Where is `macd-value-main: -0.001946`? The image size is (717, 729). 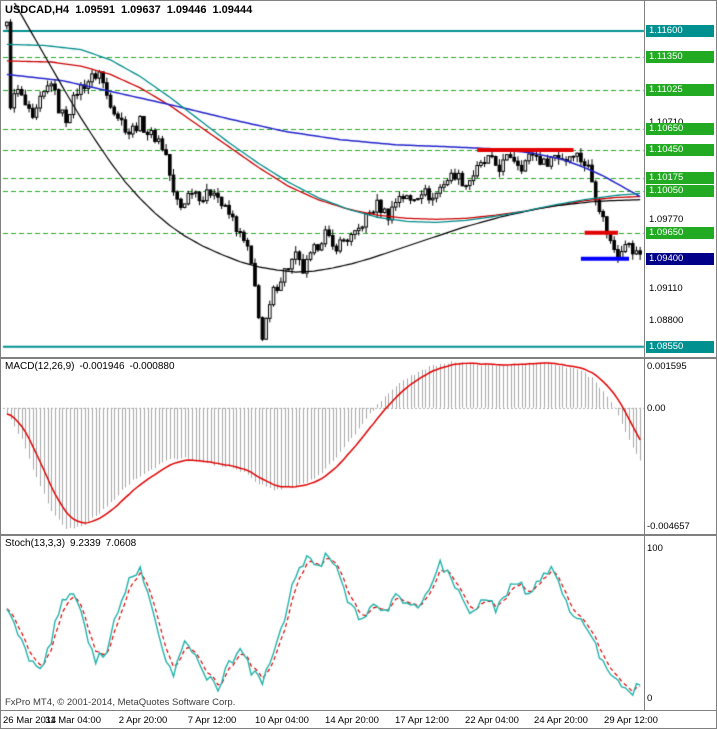 macd-value-main: -0.001946 is located at coordinates (102, 366).